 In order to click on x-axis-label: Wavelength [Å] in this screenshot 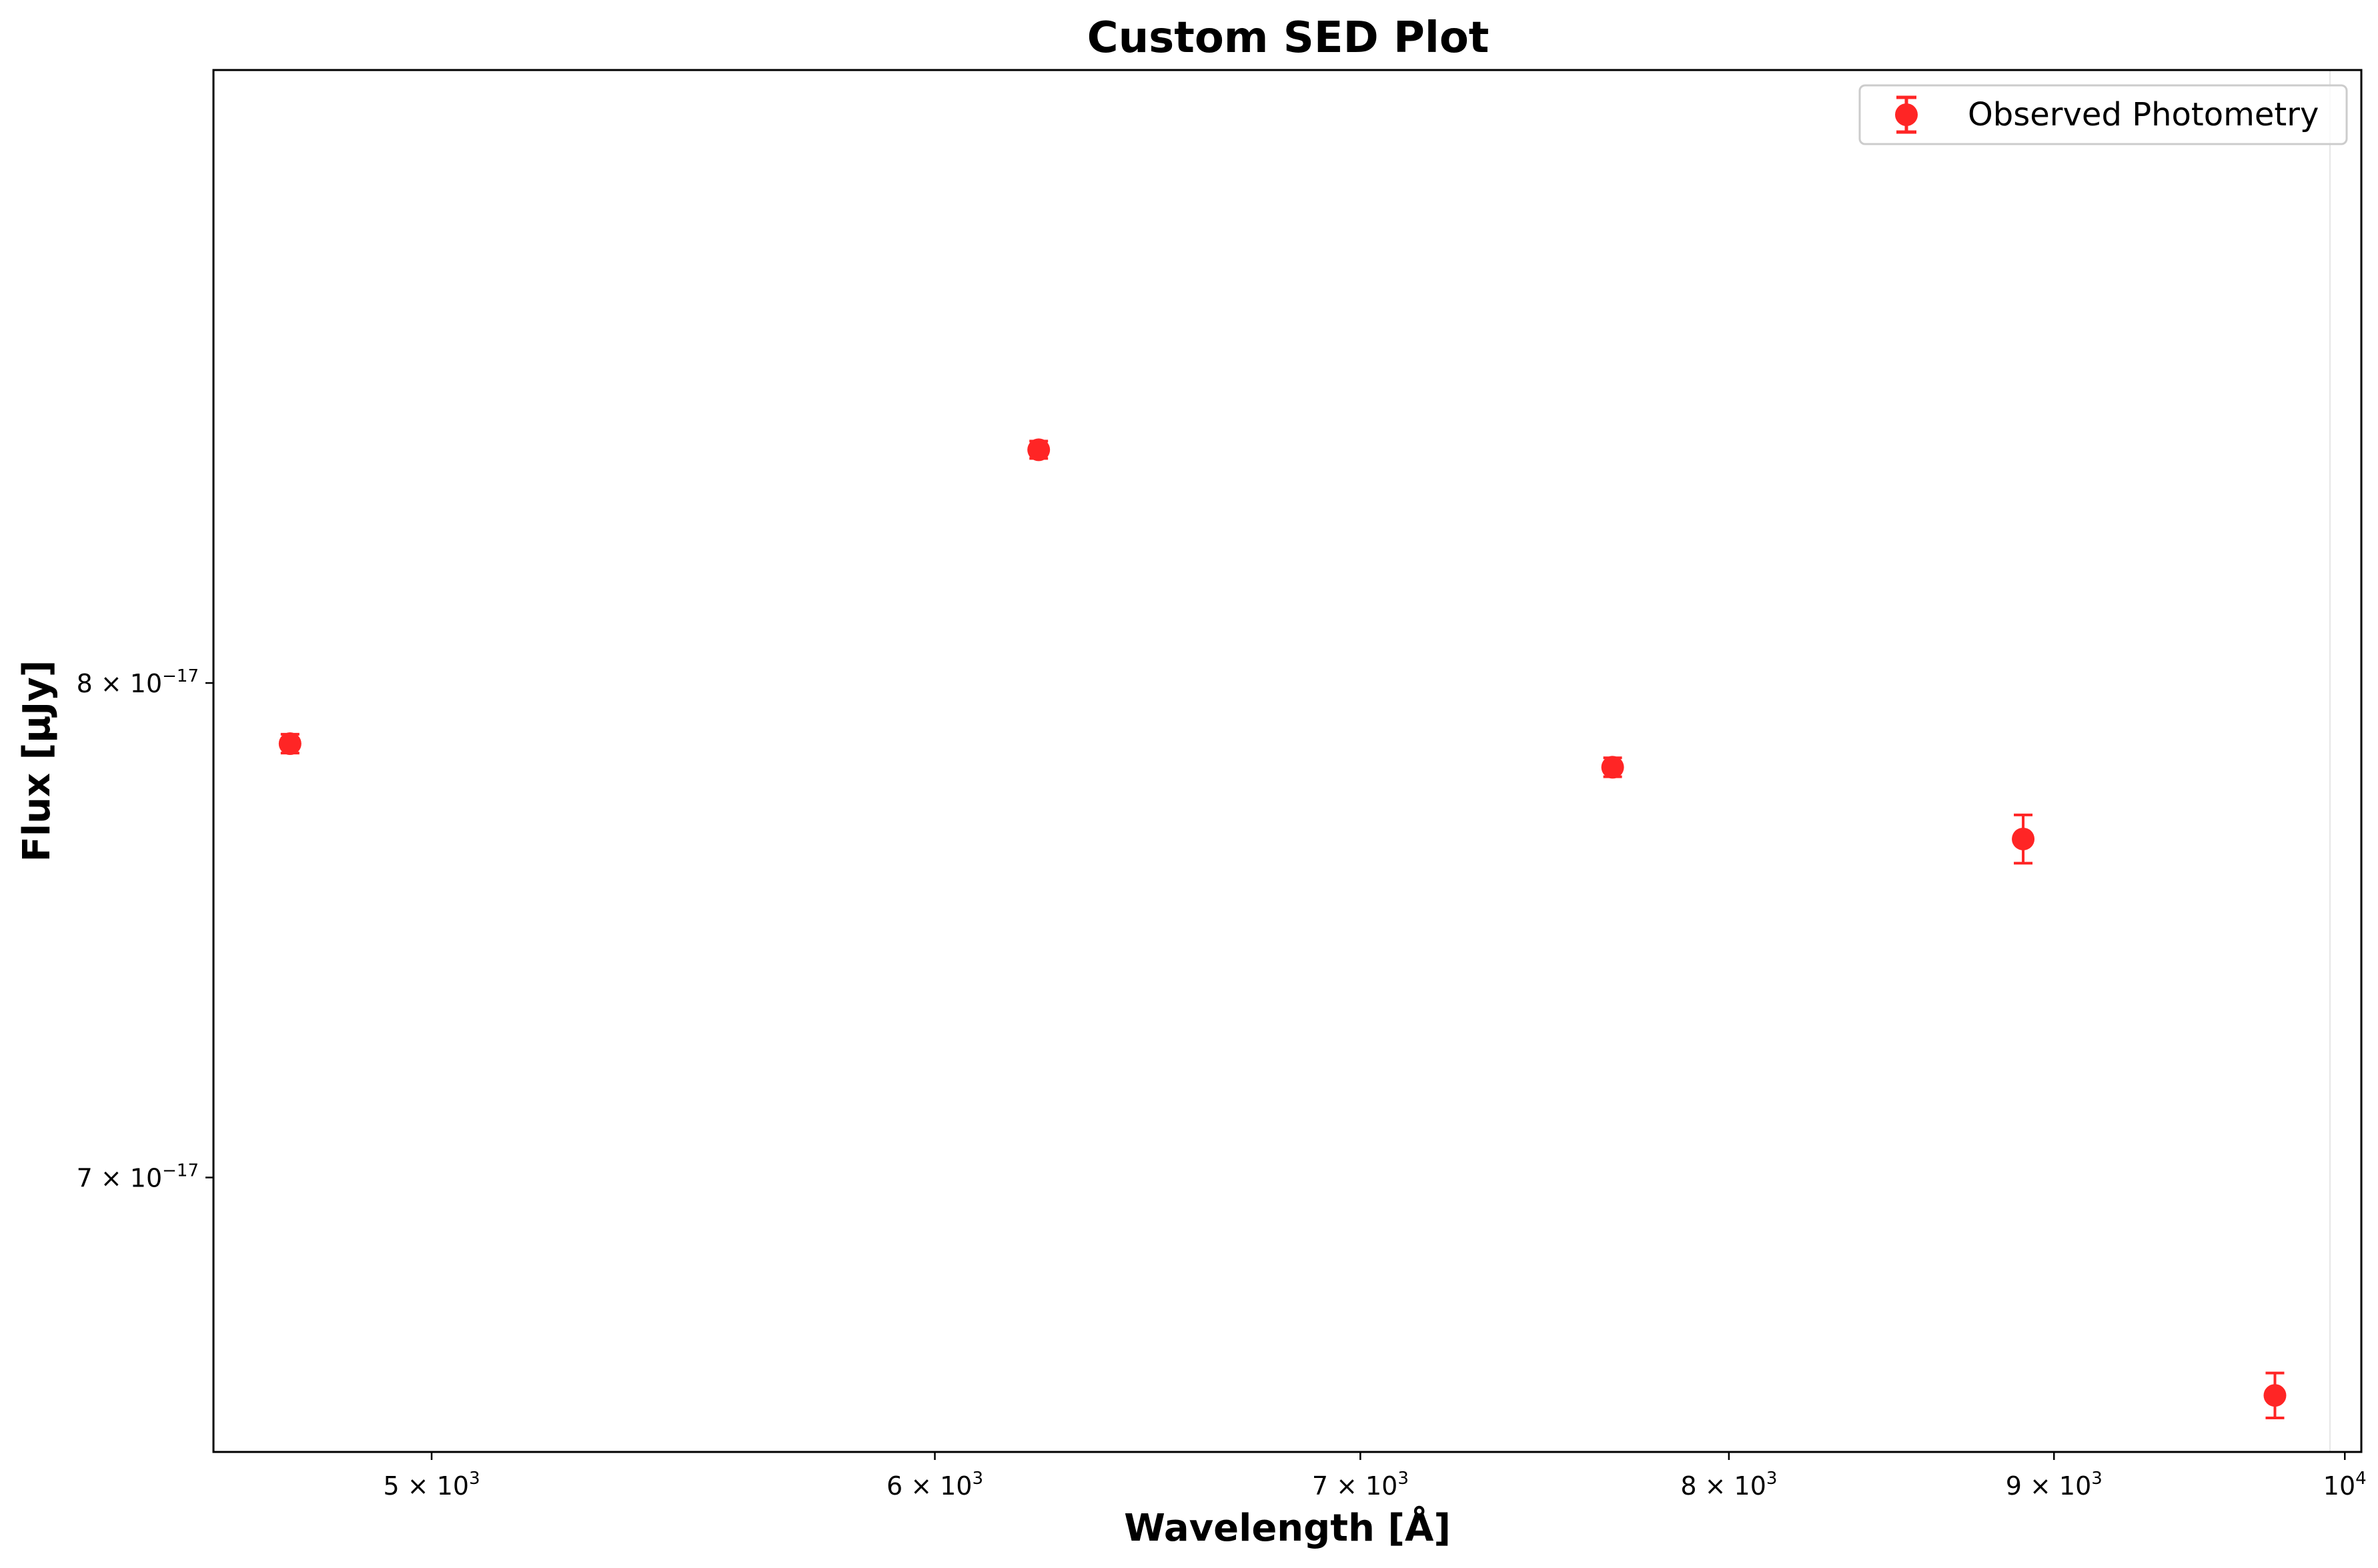, I will do `click(1287, 1528)`.